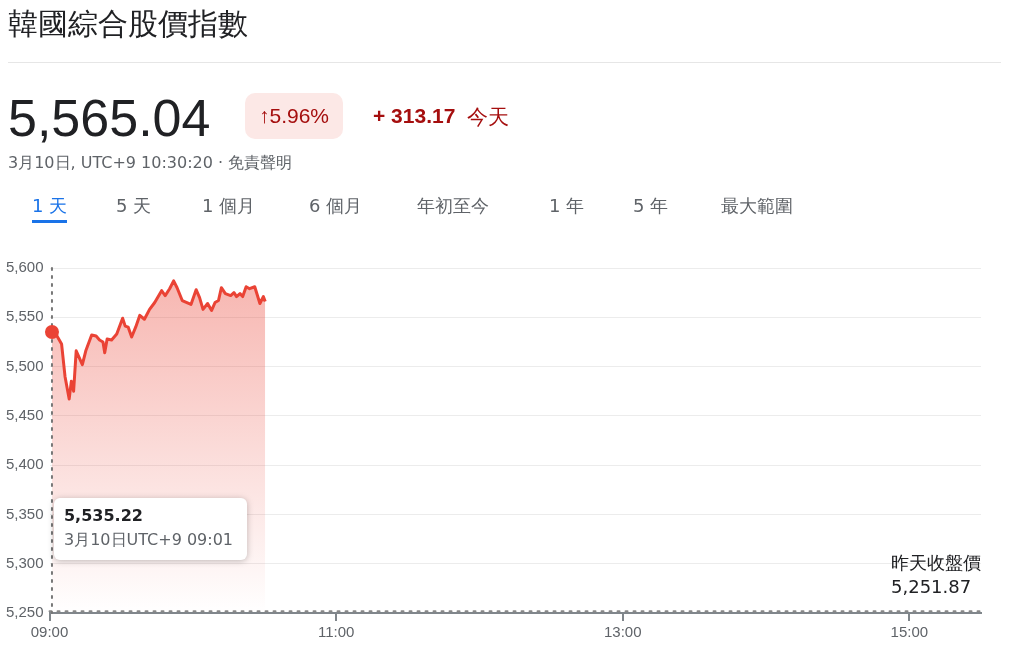 This screenshot has height=645, width=1009. I want to click on text: 5 年, so click(651, 206).